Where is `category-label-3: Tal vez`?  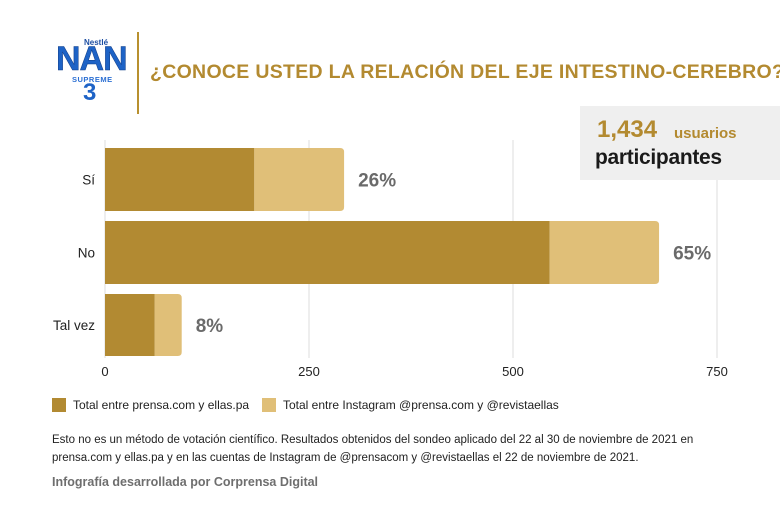 category-label-3: Tal vez is located at coordinates (74, 325).